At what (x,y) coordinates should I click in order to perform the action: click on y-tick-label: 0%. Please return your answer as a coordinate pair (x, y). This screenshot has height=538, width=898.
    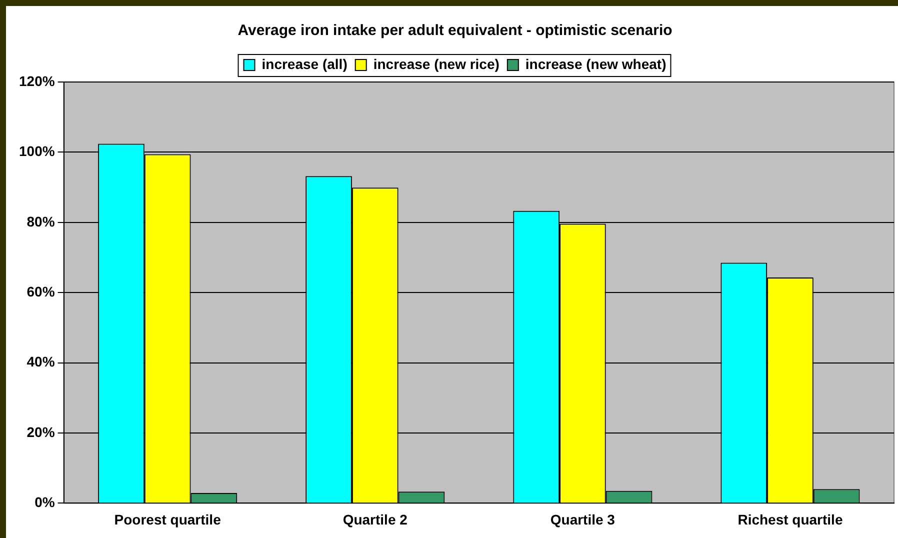
    Looking at the image, I should click on (45, 502).